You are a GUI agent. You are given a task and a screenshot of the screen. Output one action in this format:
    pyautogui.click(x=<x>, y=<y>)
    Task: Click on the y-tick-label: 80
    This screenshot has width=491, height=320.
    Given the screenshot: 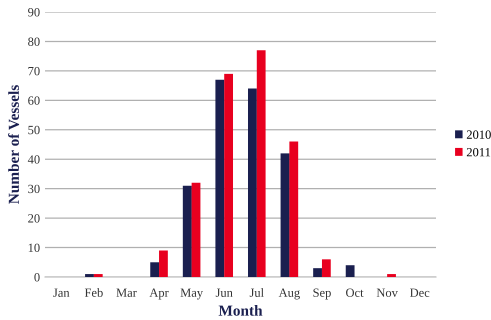 What is the action you would take?
    pyautogui.click(x=34, y=41)
    